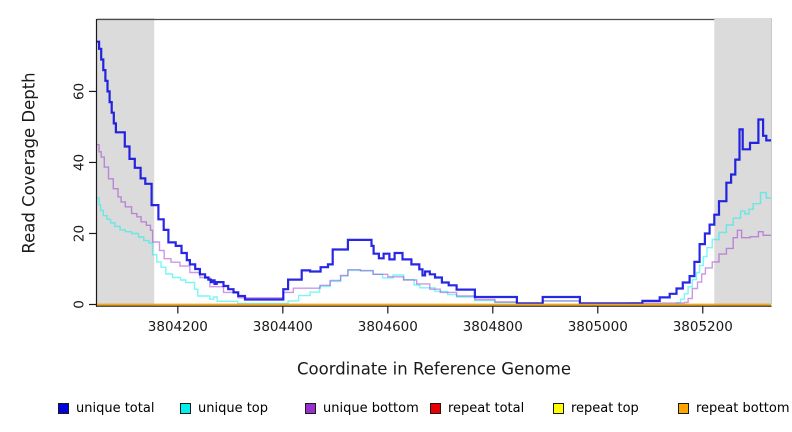 The width and height of the screenshot is (792, 432). Describe the element at coordinates (283, 327) in the screenshot. I see `x-tick-label: 3804400` at that location.